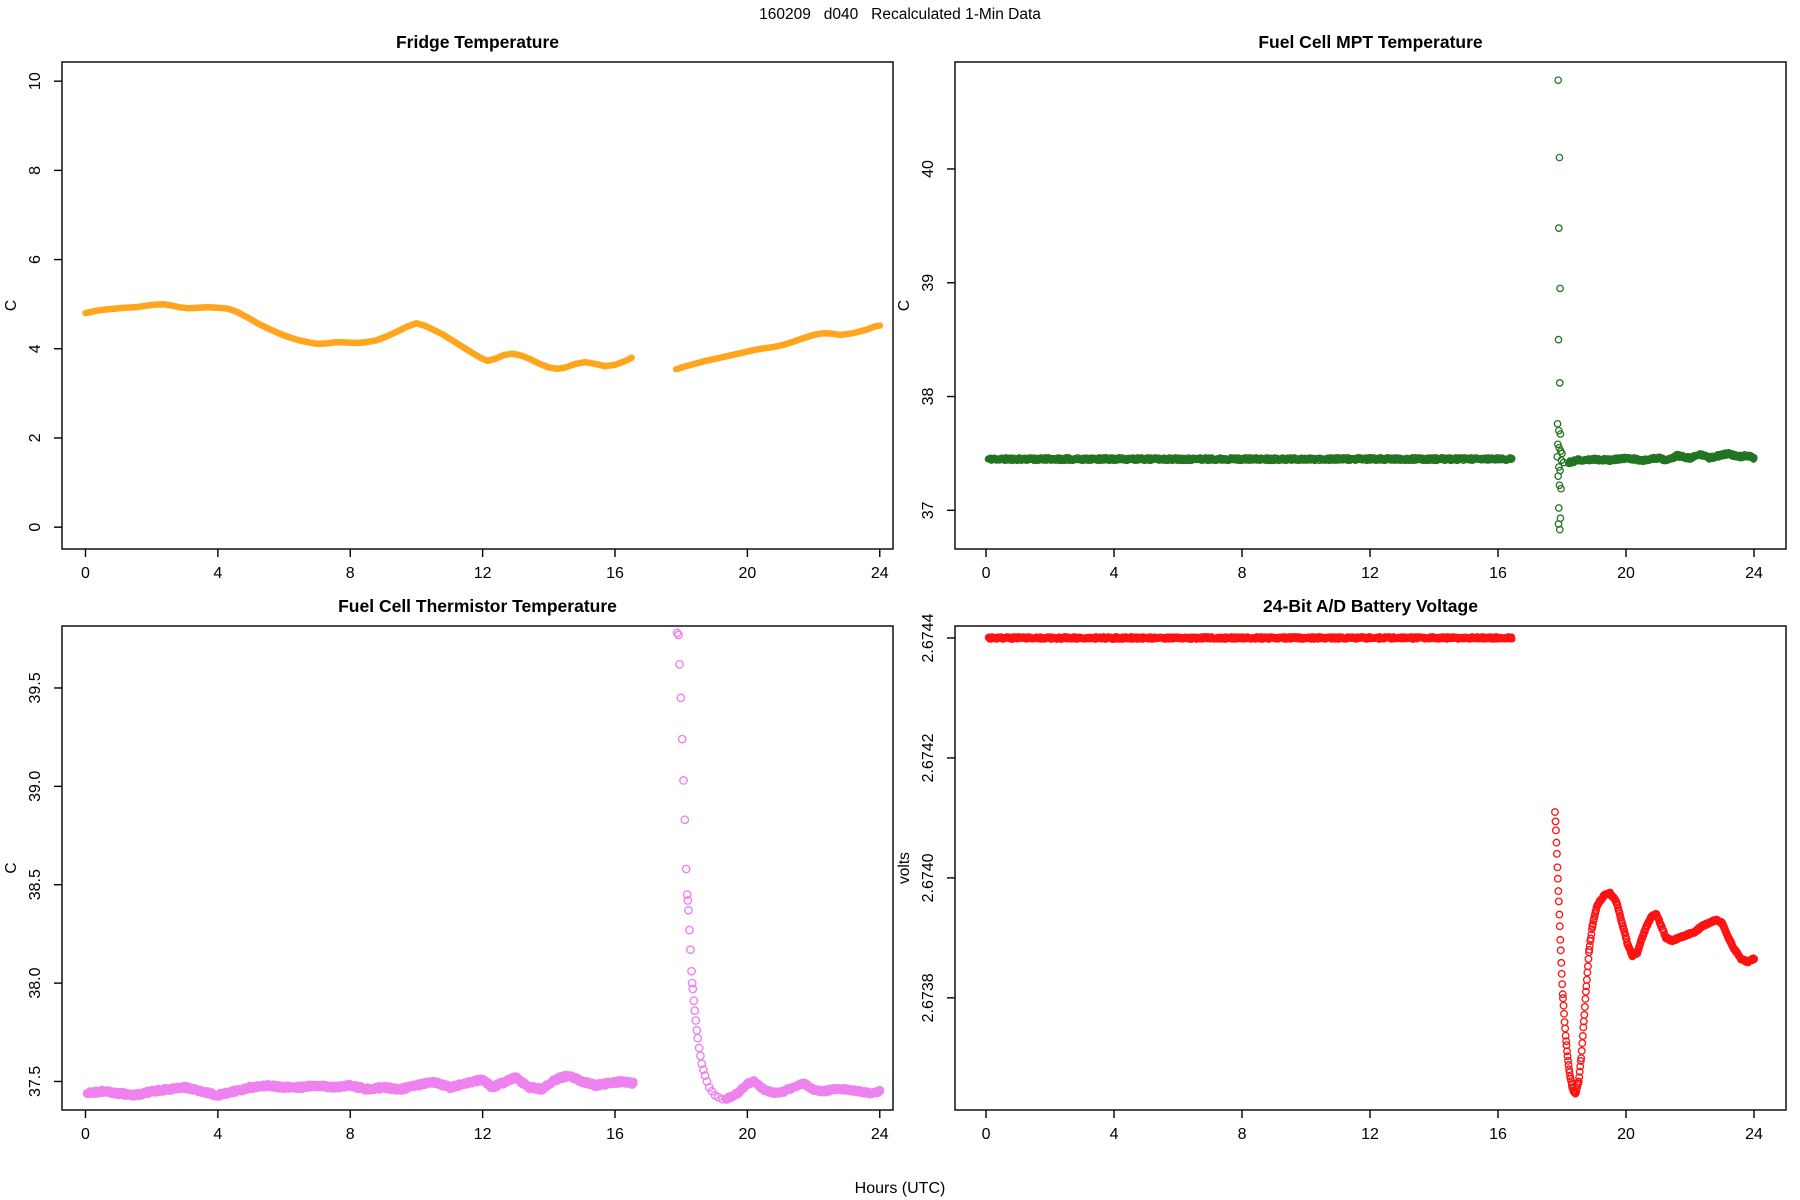 This screenshot has width=1800, height=1200. What do you see at coordinates (699, 866) in the screenshot?
I see `series-thermistor-event-decay` at bounding box center [699, 866].